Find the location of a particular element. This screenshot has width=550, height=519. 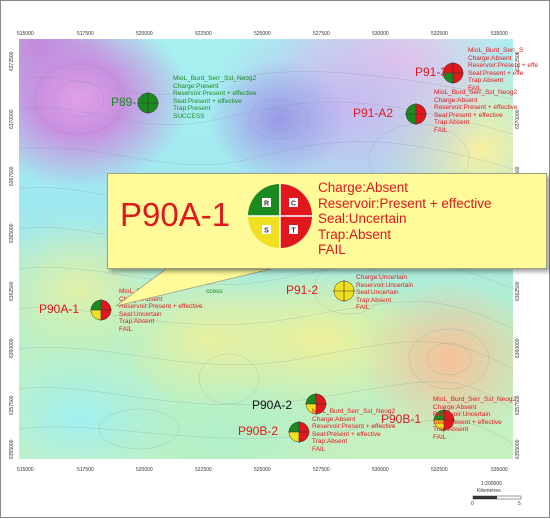

callout-well-name: P90A-1 is located at coordinates (175, 214).